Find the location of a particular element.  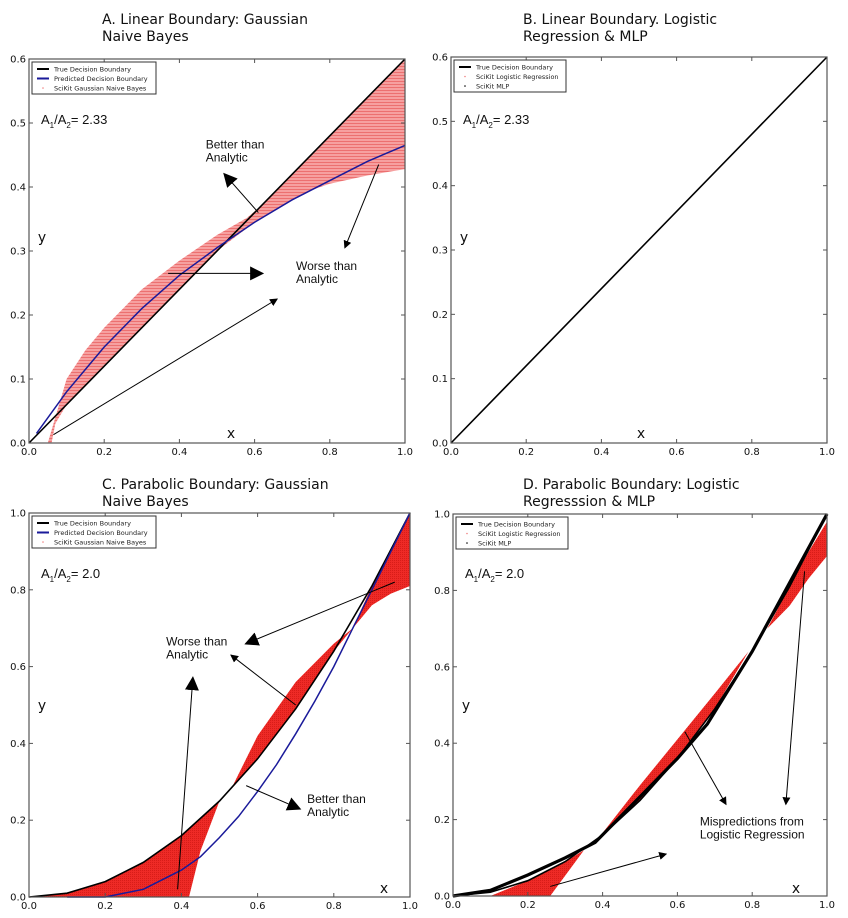

annotation-text: Better than is located at coordinates (235, 145).